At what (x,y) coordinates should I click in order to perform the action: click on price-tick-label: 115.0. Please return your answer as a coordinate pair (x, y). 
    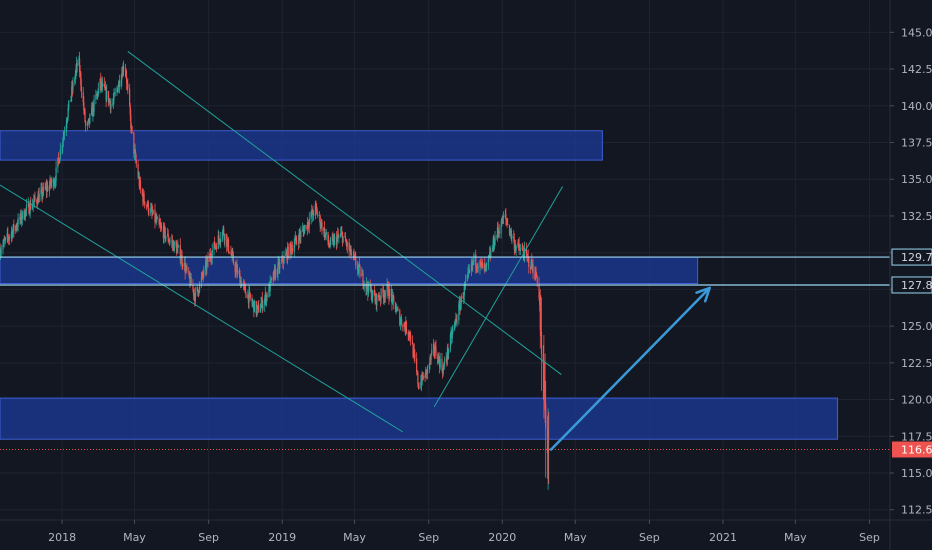
    Looking at the image, I should click on (916, 473).